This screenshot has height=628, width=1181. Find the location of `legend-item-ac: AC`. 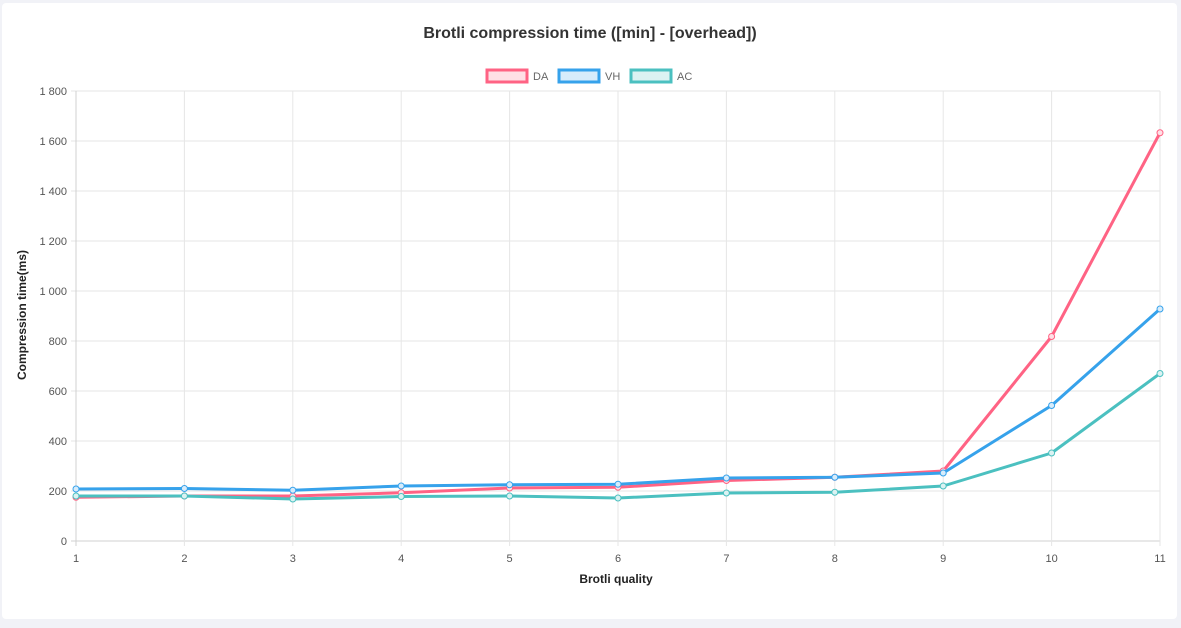

legend-item-ac: AC is located at coordinates (660, 76).